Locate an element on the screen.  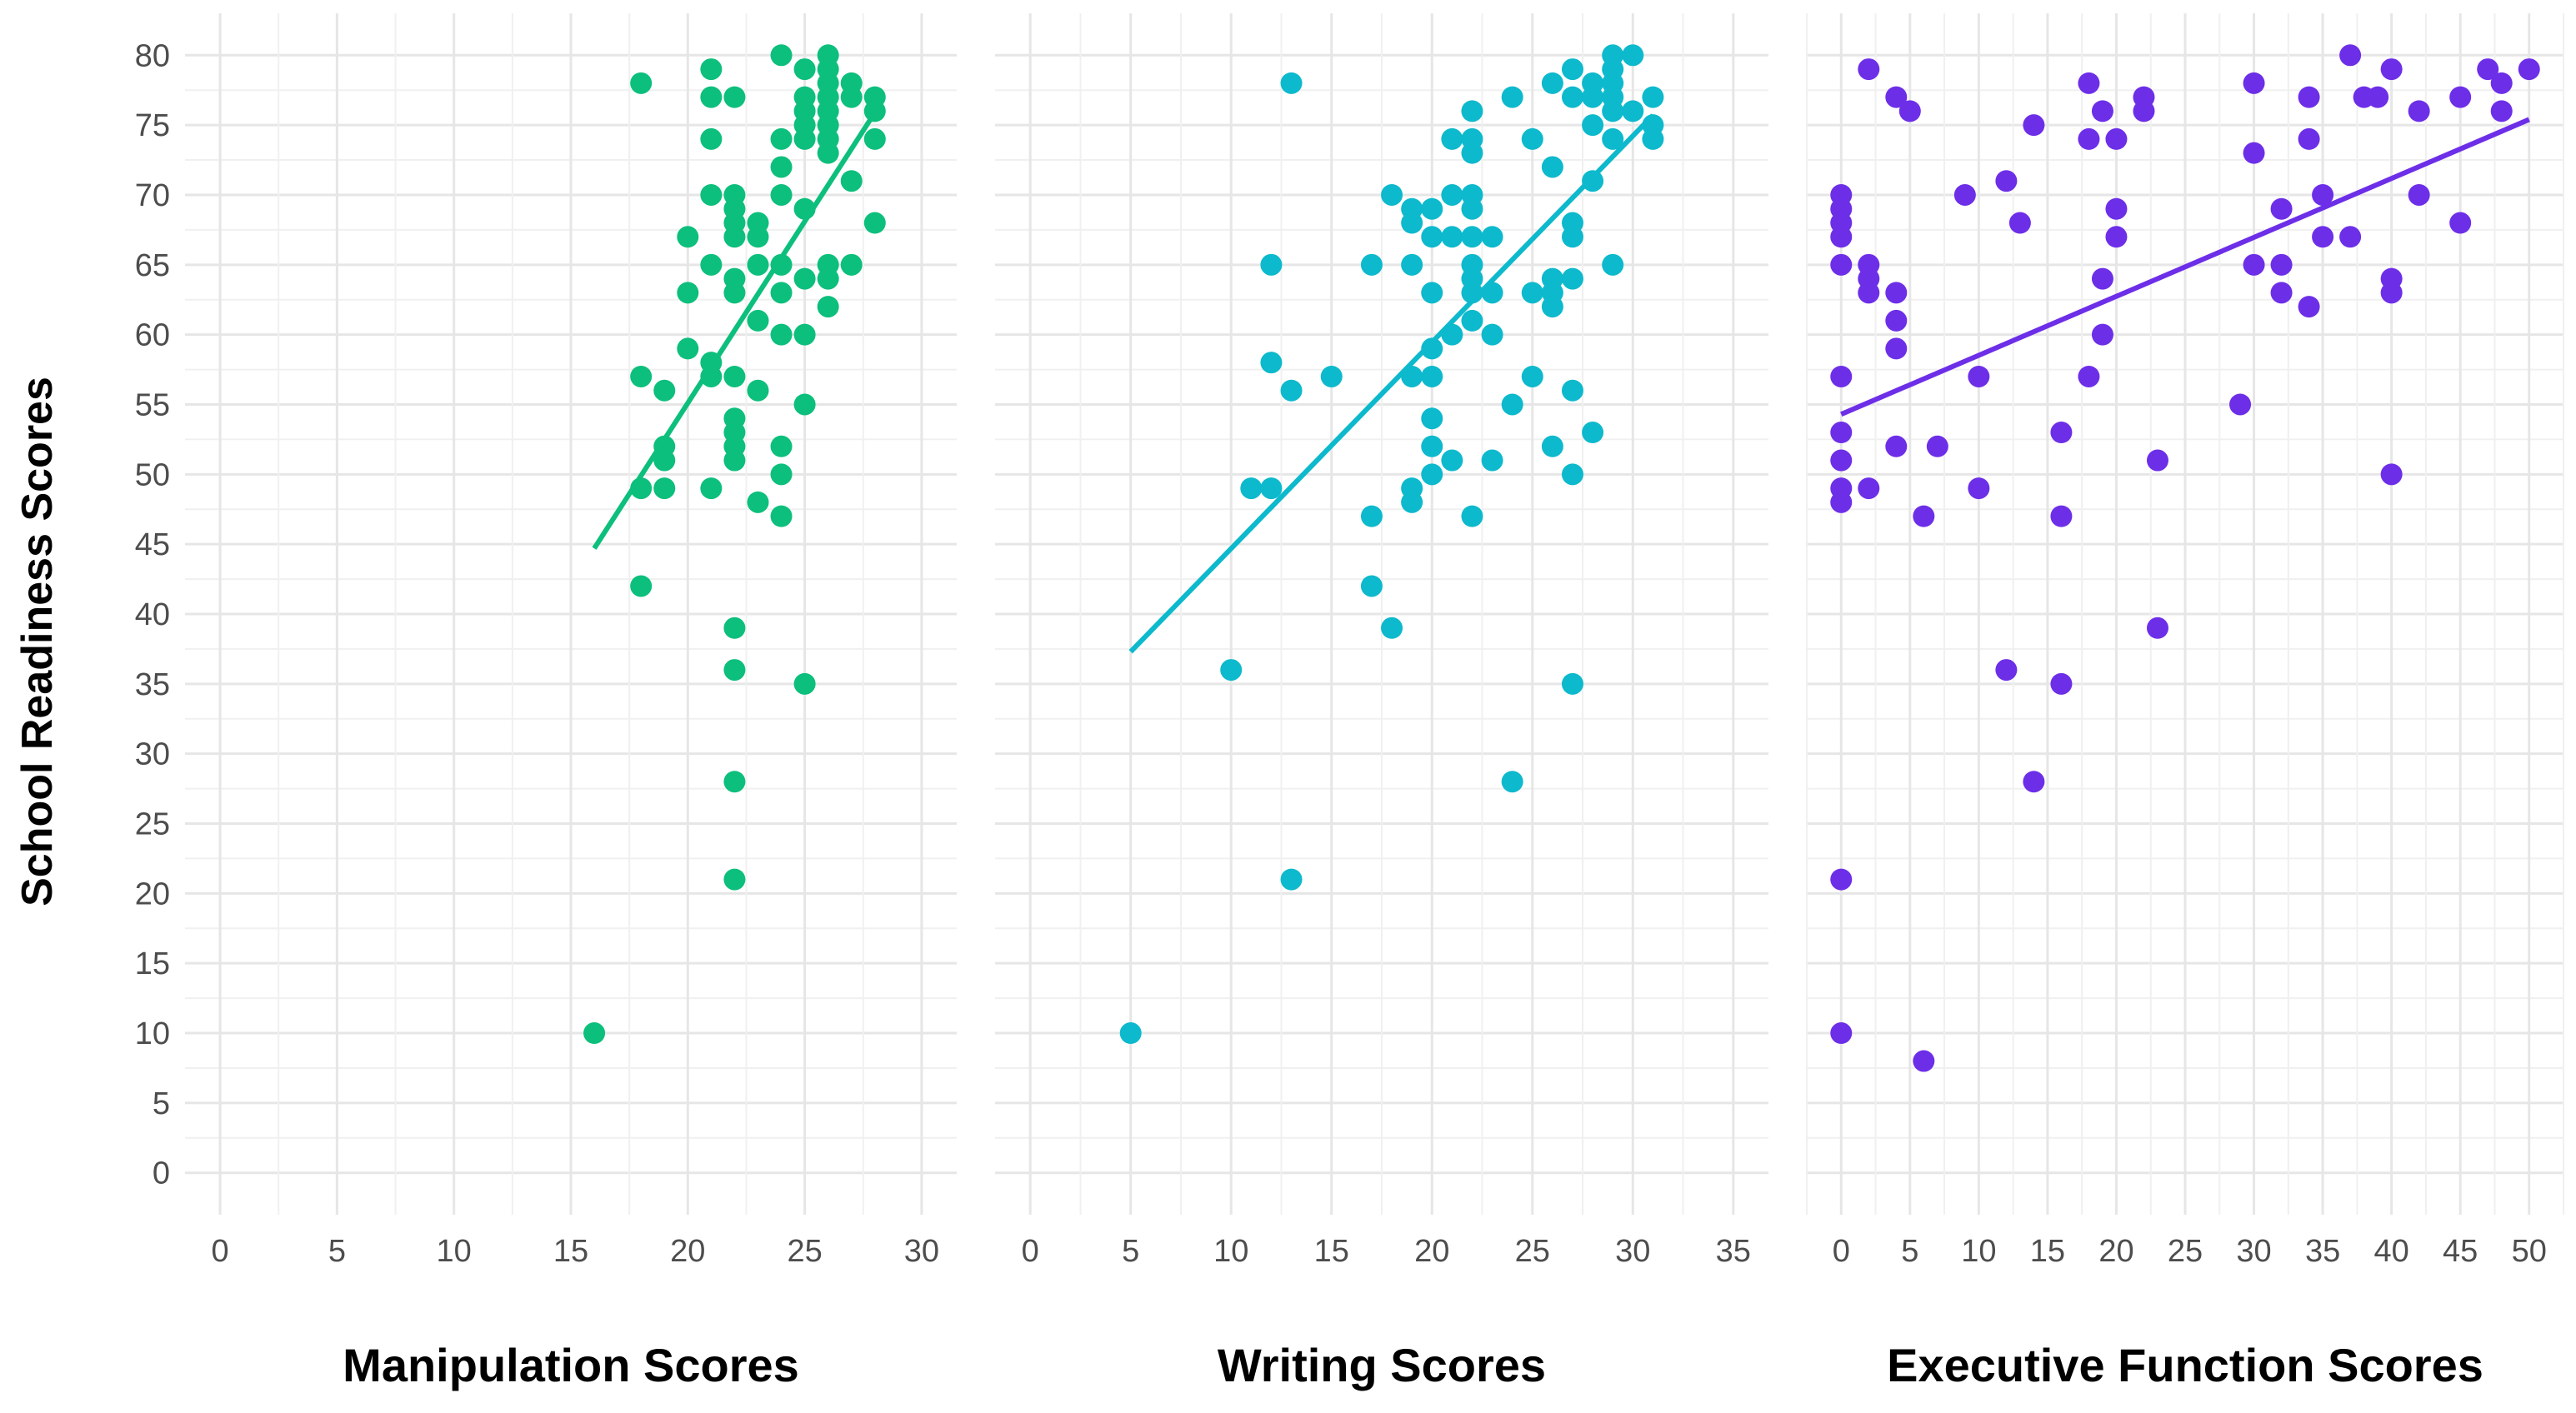
x-tick-label: 10 is located at coordinates (1979, 1252).